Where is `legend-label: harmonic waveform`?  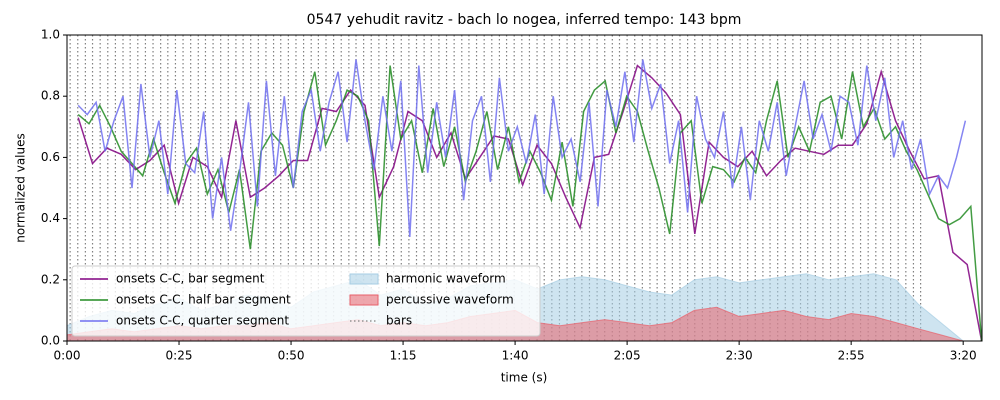
legend-label: harmonic waveform is located at coordinates (446, 279).